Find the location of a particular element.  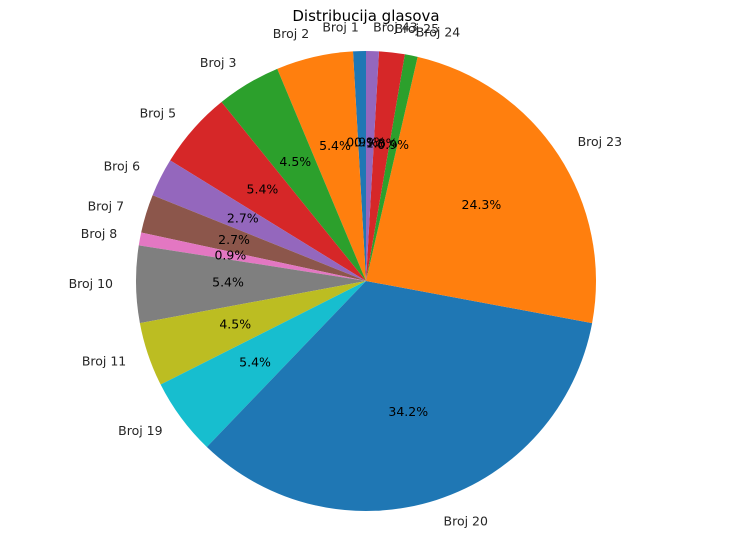

chart-title: Distribucija glasova is located at coordinates (365, 16).